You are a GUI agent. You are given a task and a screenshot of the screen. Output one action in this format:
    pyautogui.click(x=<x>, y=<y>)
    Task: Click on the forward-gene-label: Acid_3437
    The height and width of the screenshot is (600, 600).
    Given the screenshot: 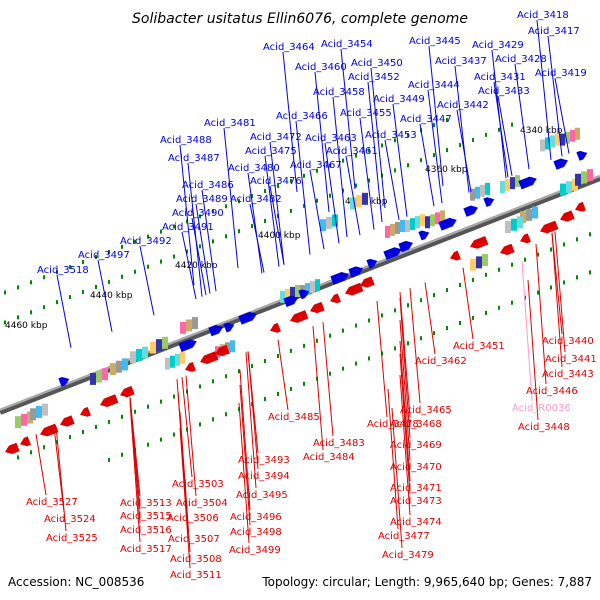 What is the action you would take?
    pyautogui.click(x=461, y=61)
    